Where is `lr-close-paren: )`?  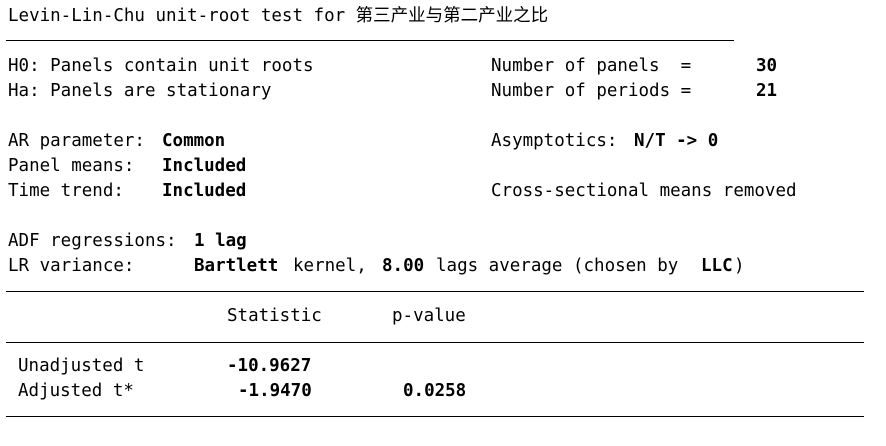
lr-close-paren: ) is located at coordinates (739, 266).